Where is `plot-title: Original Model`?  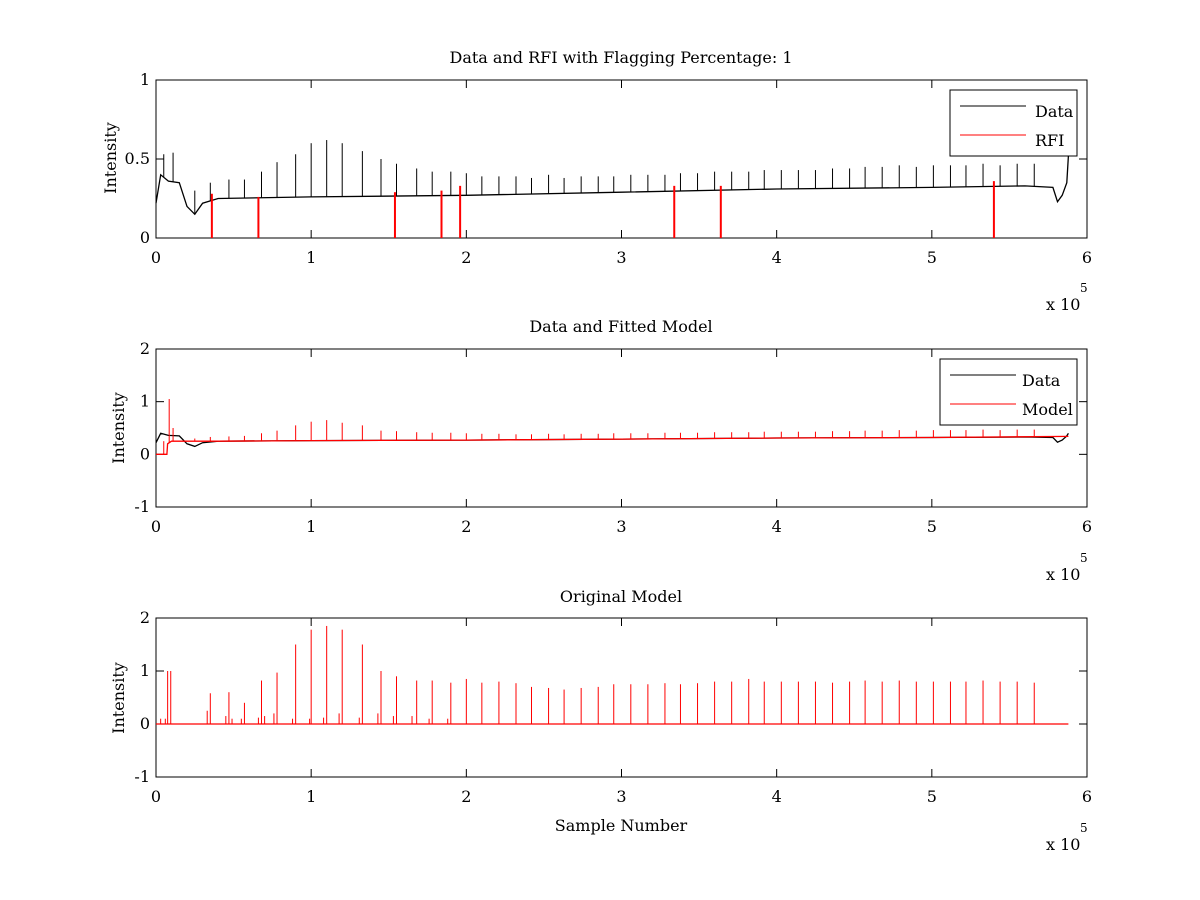 plot-title: Original Model is located at coordinates (621, 596).